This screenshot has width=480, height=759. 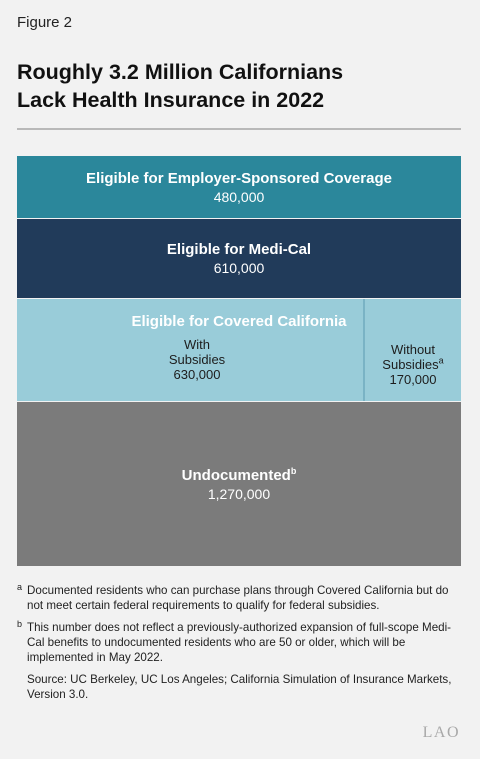 I want to click on title-divider, so click(x=239, y=129).